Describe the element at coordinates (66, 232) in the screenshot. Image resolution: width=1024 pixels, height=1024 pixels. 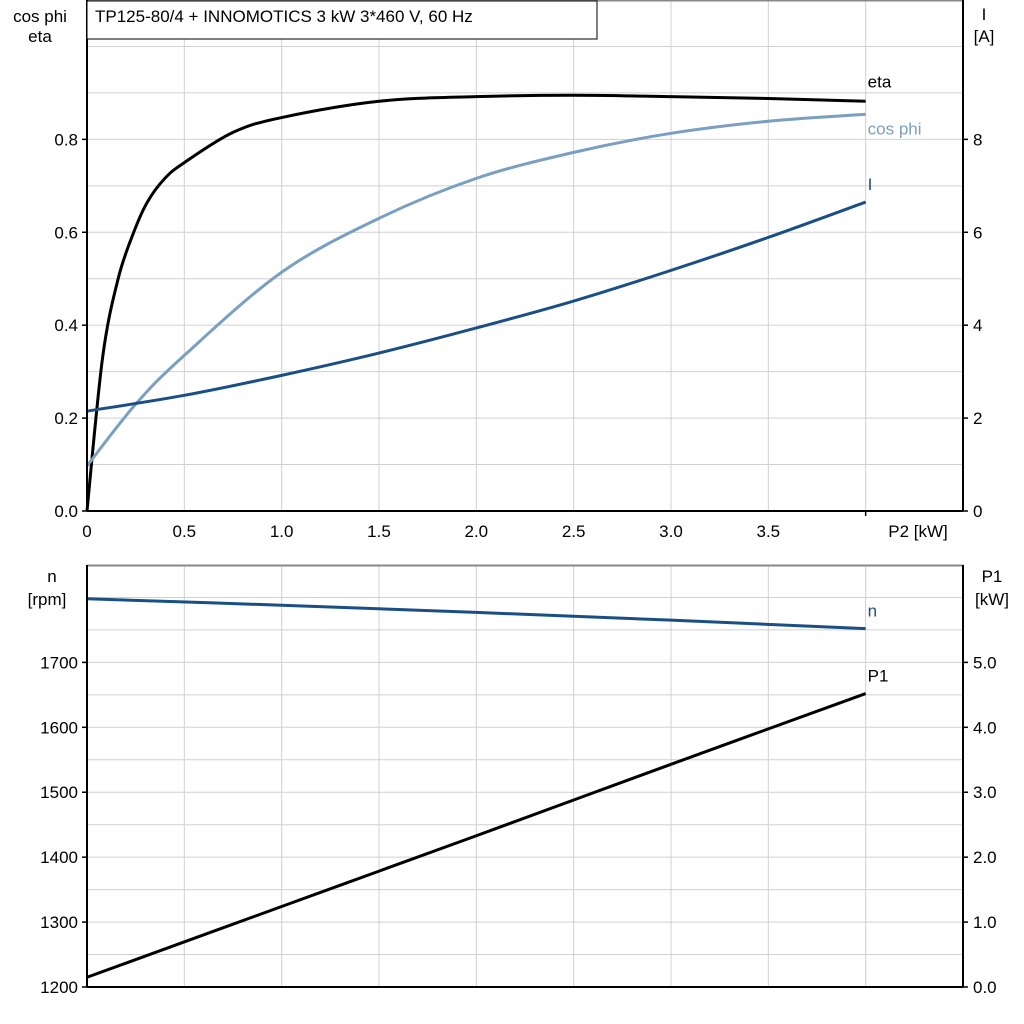
I see `top-left-tick-label: 0.6` at that location.